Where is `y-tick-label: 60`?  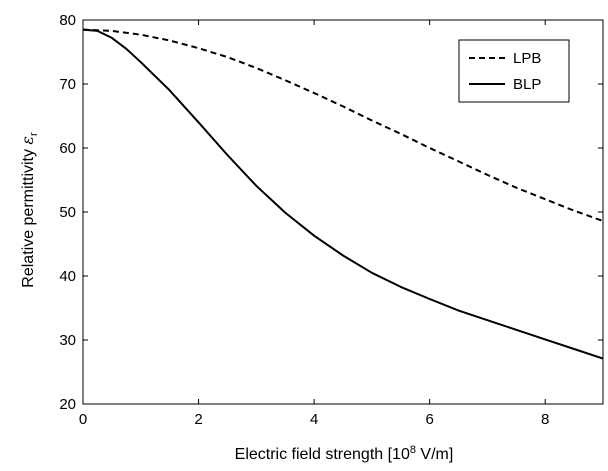
y-tick-label: 60 is located at coordinates (67, 148).